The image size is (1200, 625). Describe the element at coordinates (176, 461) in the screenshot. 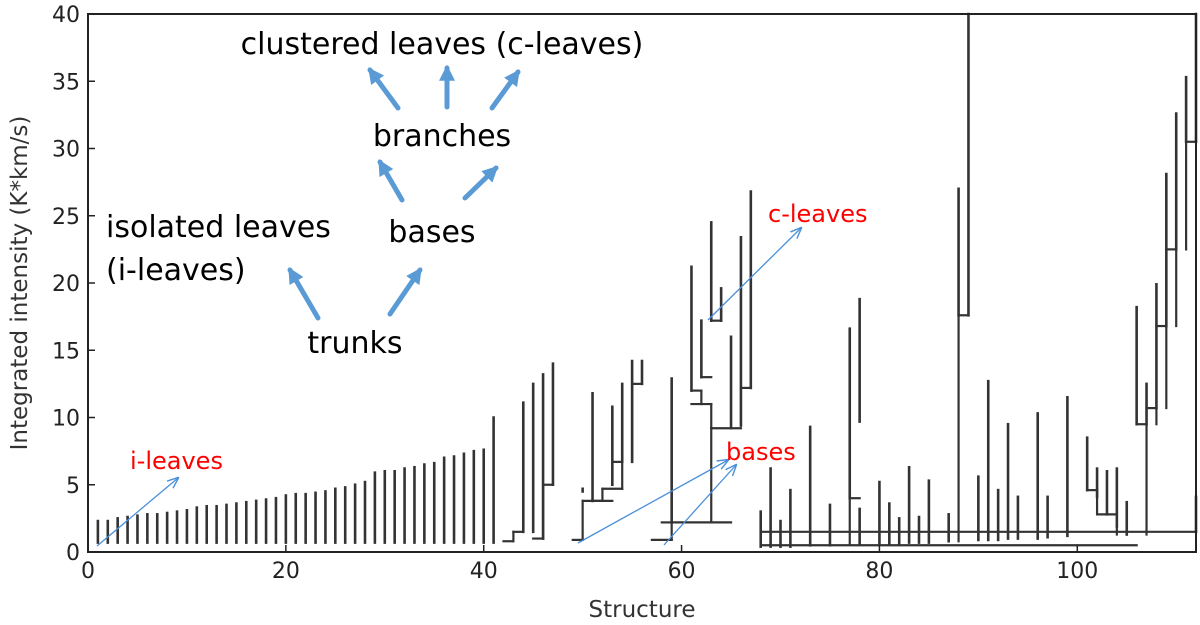

I see `i-leaves-red-label: i-leaves` at that location.